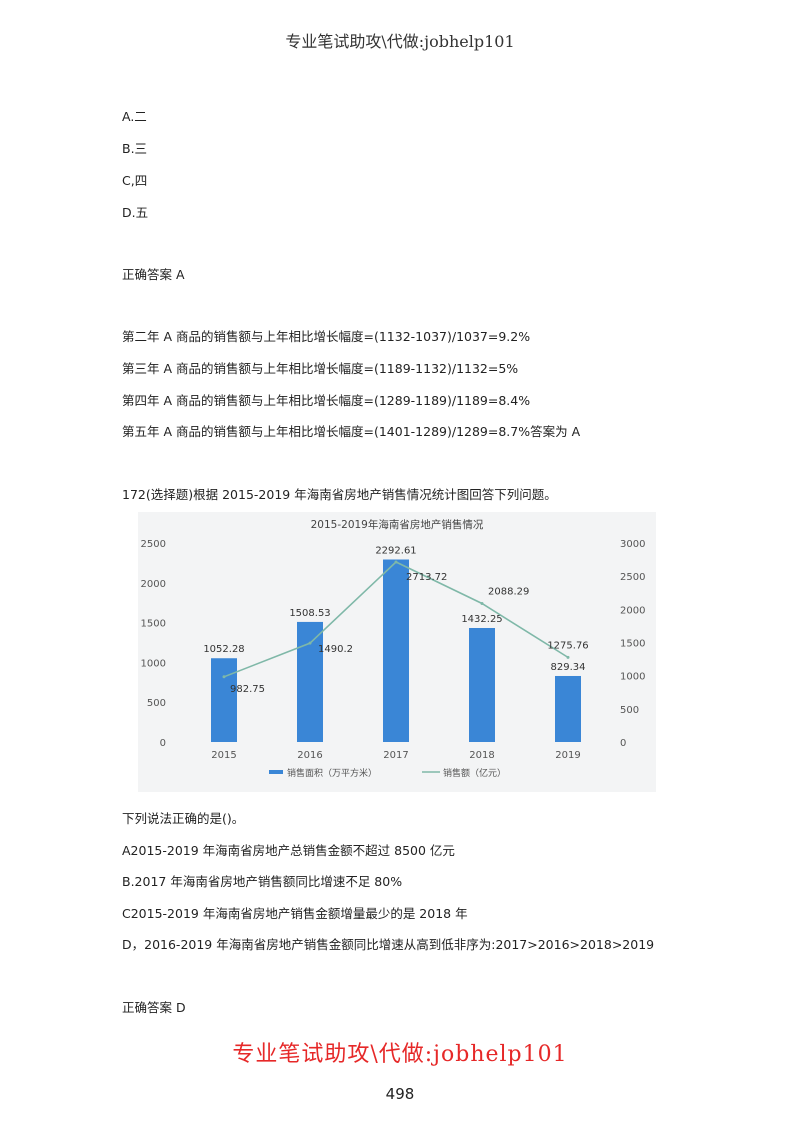 This screenshot has width=800, height=1132. What do you see at coordinates (135, 148) in the screenshot?
I see `option-b-prev: B.三` at bounding box center [135, 148].